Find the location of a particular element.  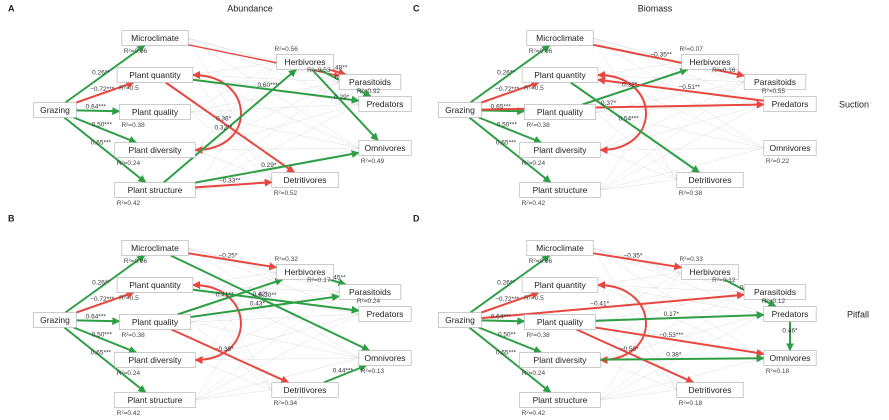

node-label: Omnivores is located at coordinates (384, 358).